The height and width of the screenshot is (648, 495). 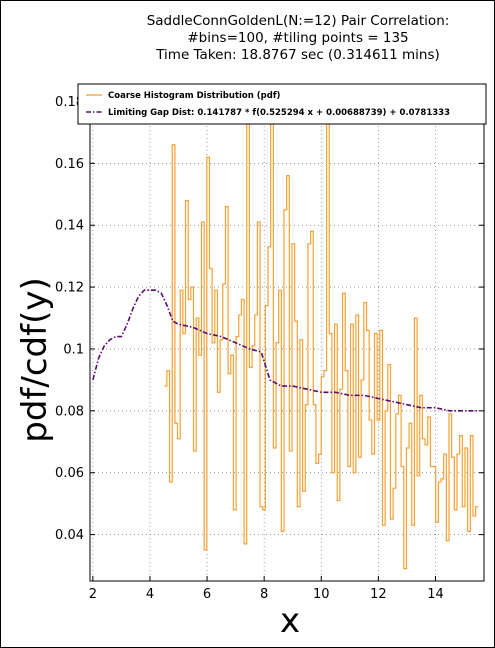 I want to click on y-tick-label: 0.12, so click(x=69, y=288).